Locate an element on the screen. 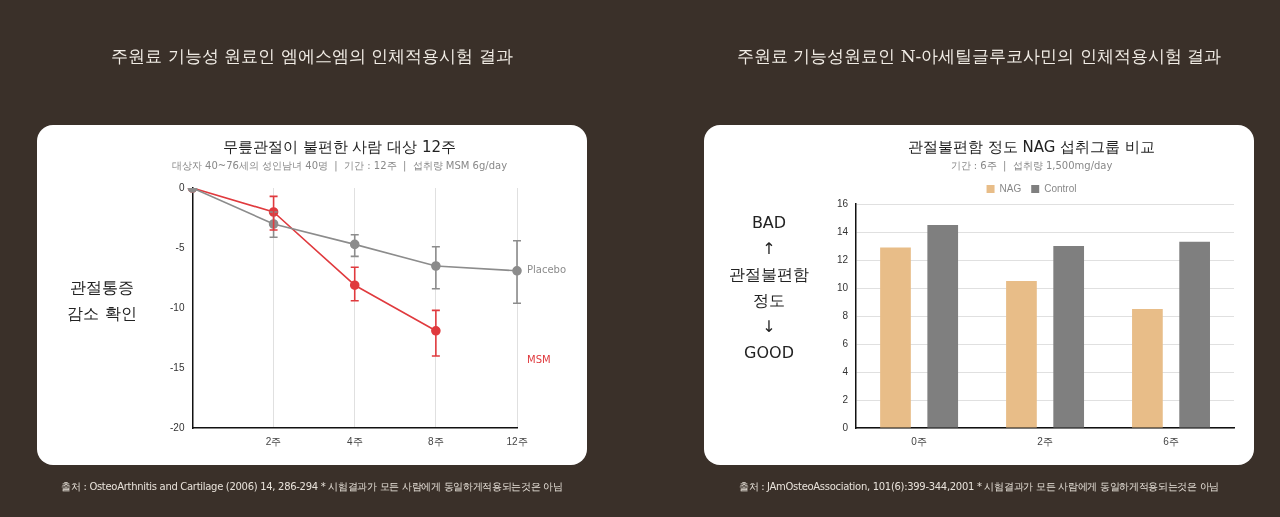  series-label: Placebo is located at coordinates (547, 270).